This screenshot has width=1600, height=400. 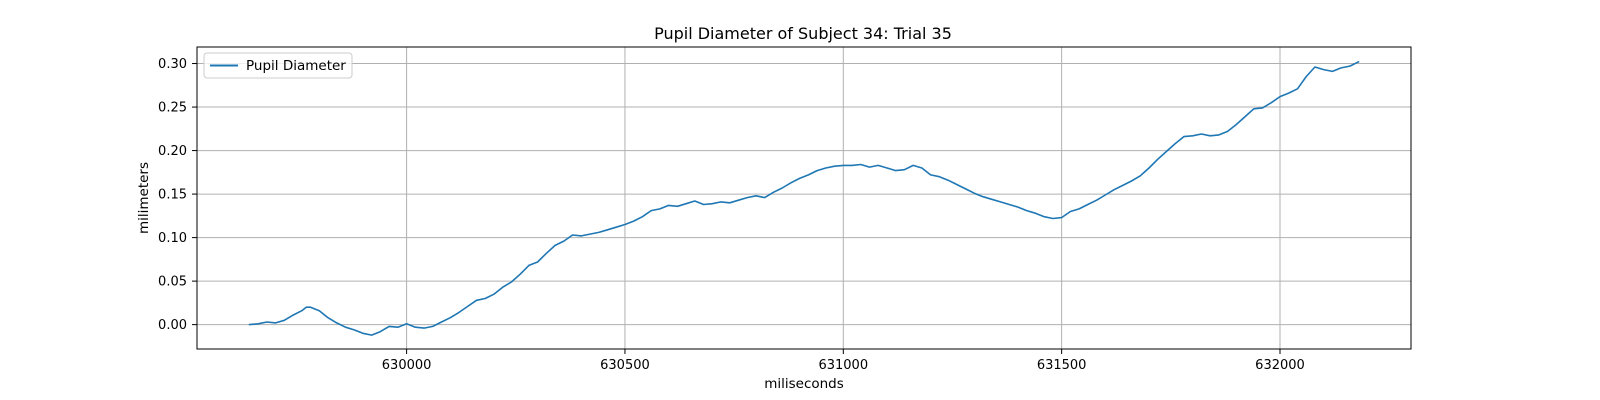 I want to click on y-tick-label: 0.30, so click(x=172, y=64).